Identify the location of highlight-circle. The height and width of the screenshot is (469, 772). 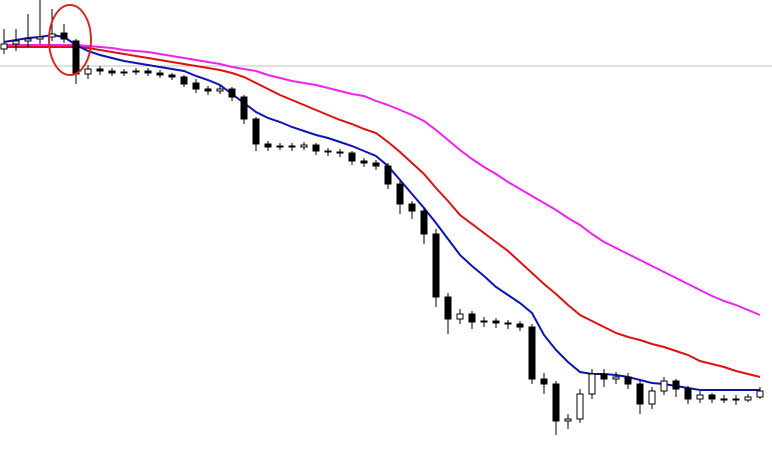
(70, 40).